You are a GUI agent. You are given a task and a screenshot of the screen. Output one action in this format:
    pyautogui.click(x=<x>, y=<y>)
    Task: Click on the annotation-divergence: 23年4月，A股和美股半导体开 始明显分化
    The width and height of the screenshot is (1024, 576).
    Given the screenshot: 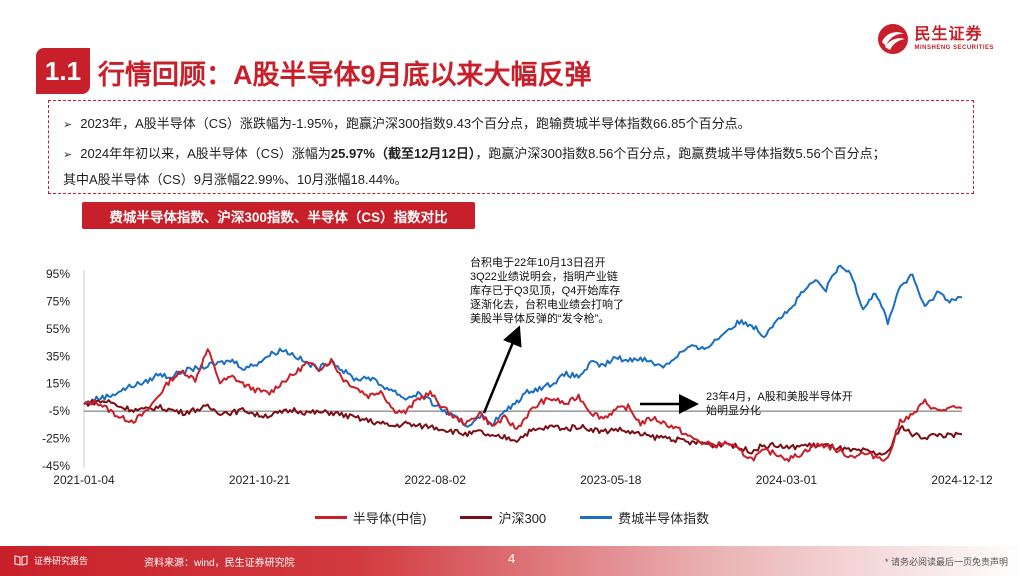 What is the action you would take?
    pyautogui.click(x=779, y=404)
    